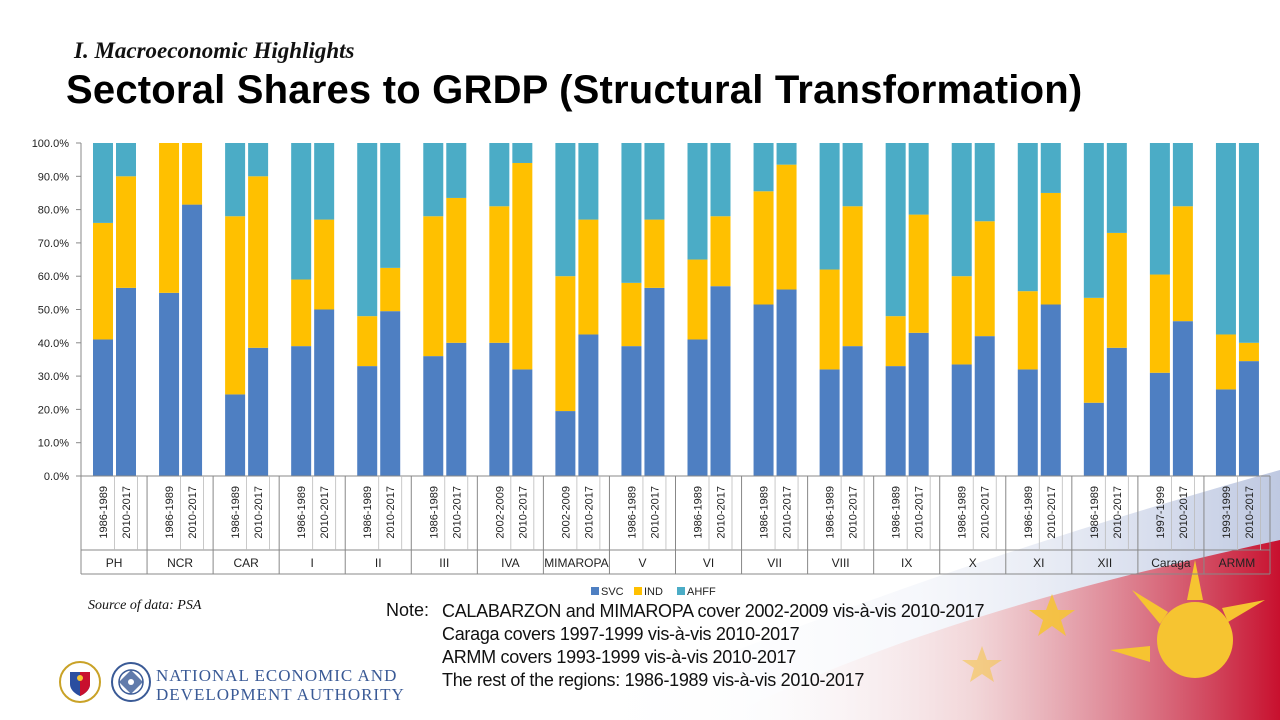 Image resolution: width=1280 pixels, height=720 pixels. Describe the element at coordinates (312, 563) in the screenshot. I see `region-label: I` at that location.